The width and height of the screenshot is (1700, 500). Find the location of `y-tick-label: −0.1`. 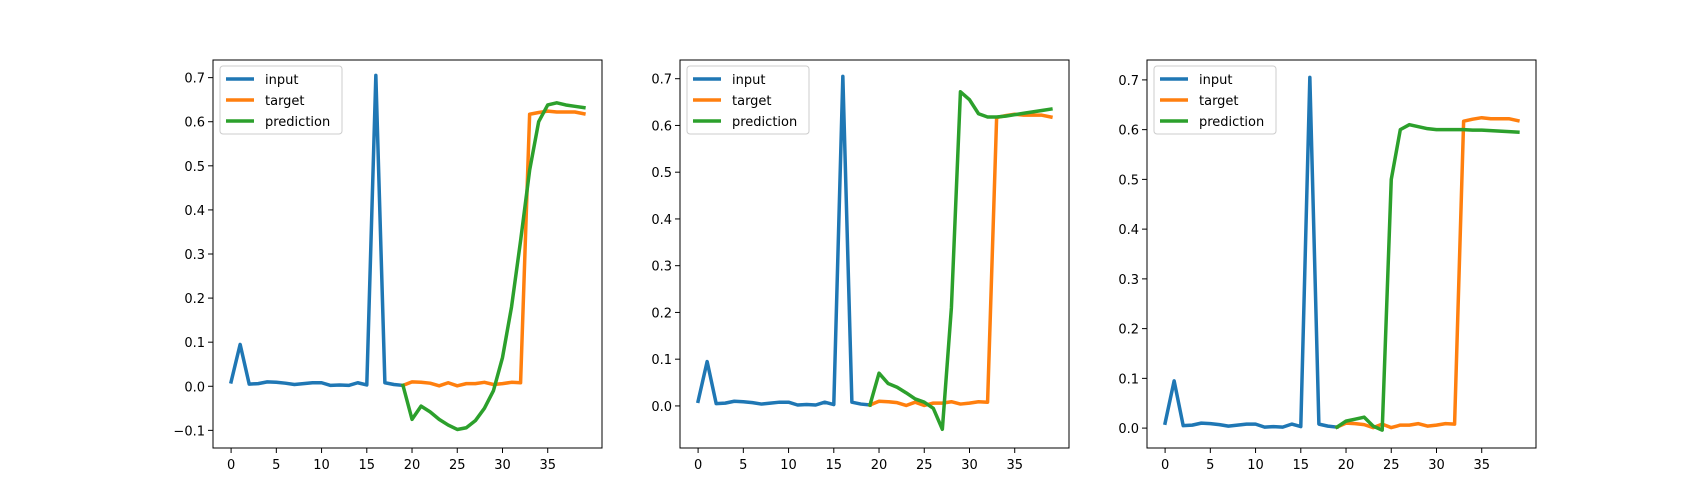

y-tick-label: −0.1 is located at coordinates (189, 431).